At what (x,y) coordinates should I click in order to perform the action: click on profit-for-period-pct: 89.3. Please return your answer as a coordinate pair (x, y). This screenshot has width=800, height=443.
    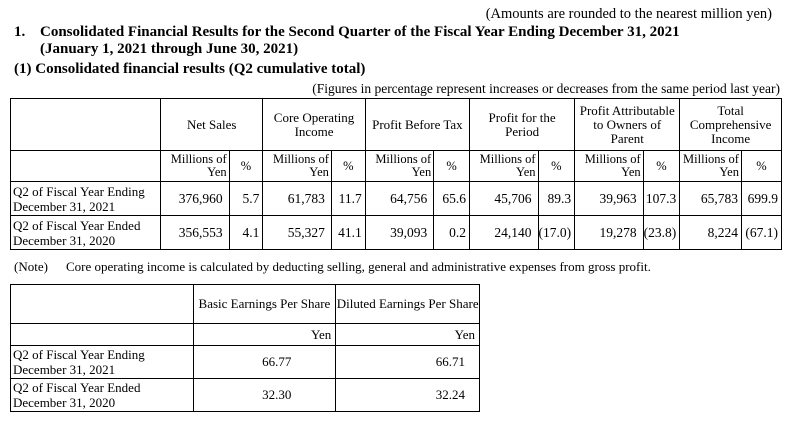
    Looking at the image, I should click on (556, 198).